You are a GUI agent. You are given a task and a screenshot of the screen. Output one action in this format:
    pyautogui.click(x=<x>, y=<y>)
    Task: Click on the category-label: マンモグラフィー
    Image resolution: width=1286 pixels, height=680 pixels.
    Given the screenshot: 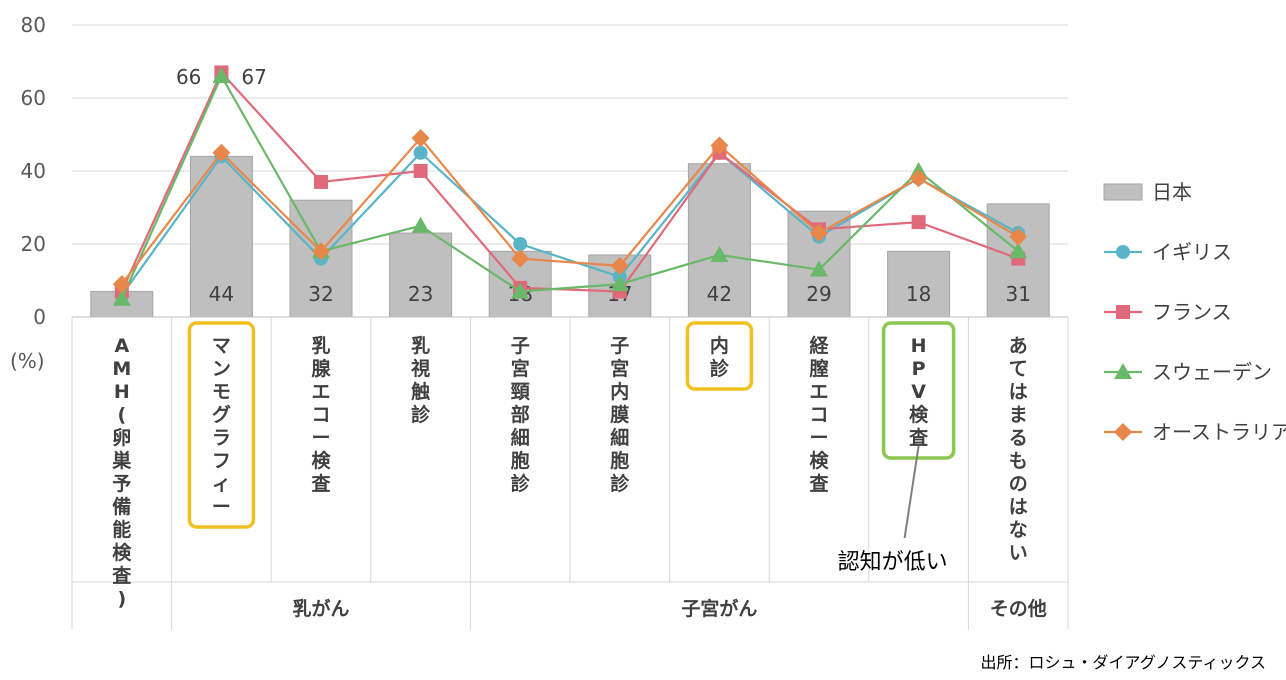 What is the action you would take?
    pyautogui.click(x=221, y=426)
    